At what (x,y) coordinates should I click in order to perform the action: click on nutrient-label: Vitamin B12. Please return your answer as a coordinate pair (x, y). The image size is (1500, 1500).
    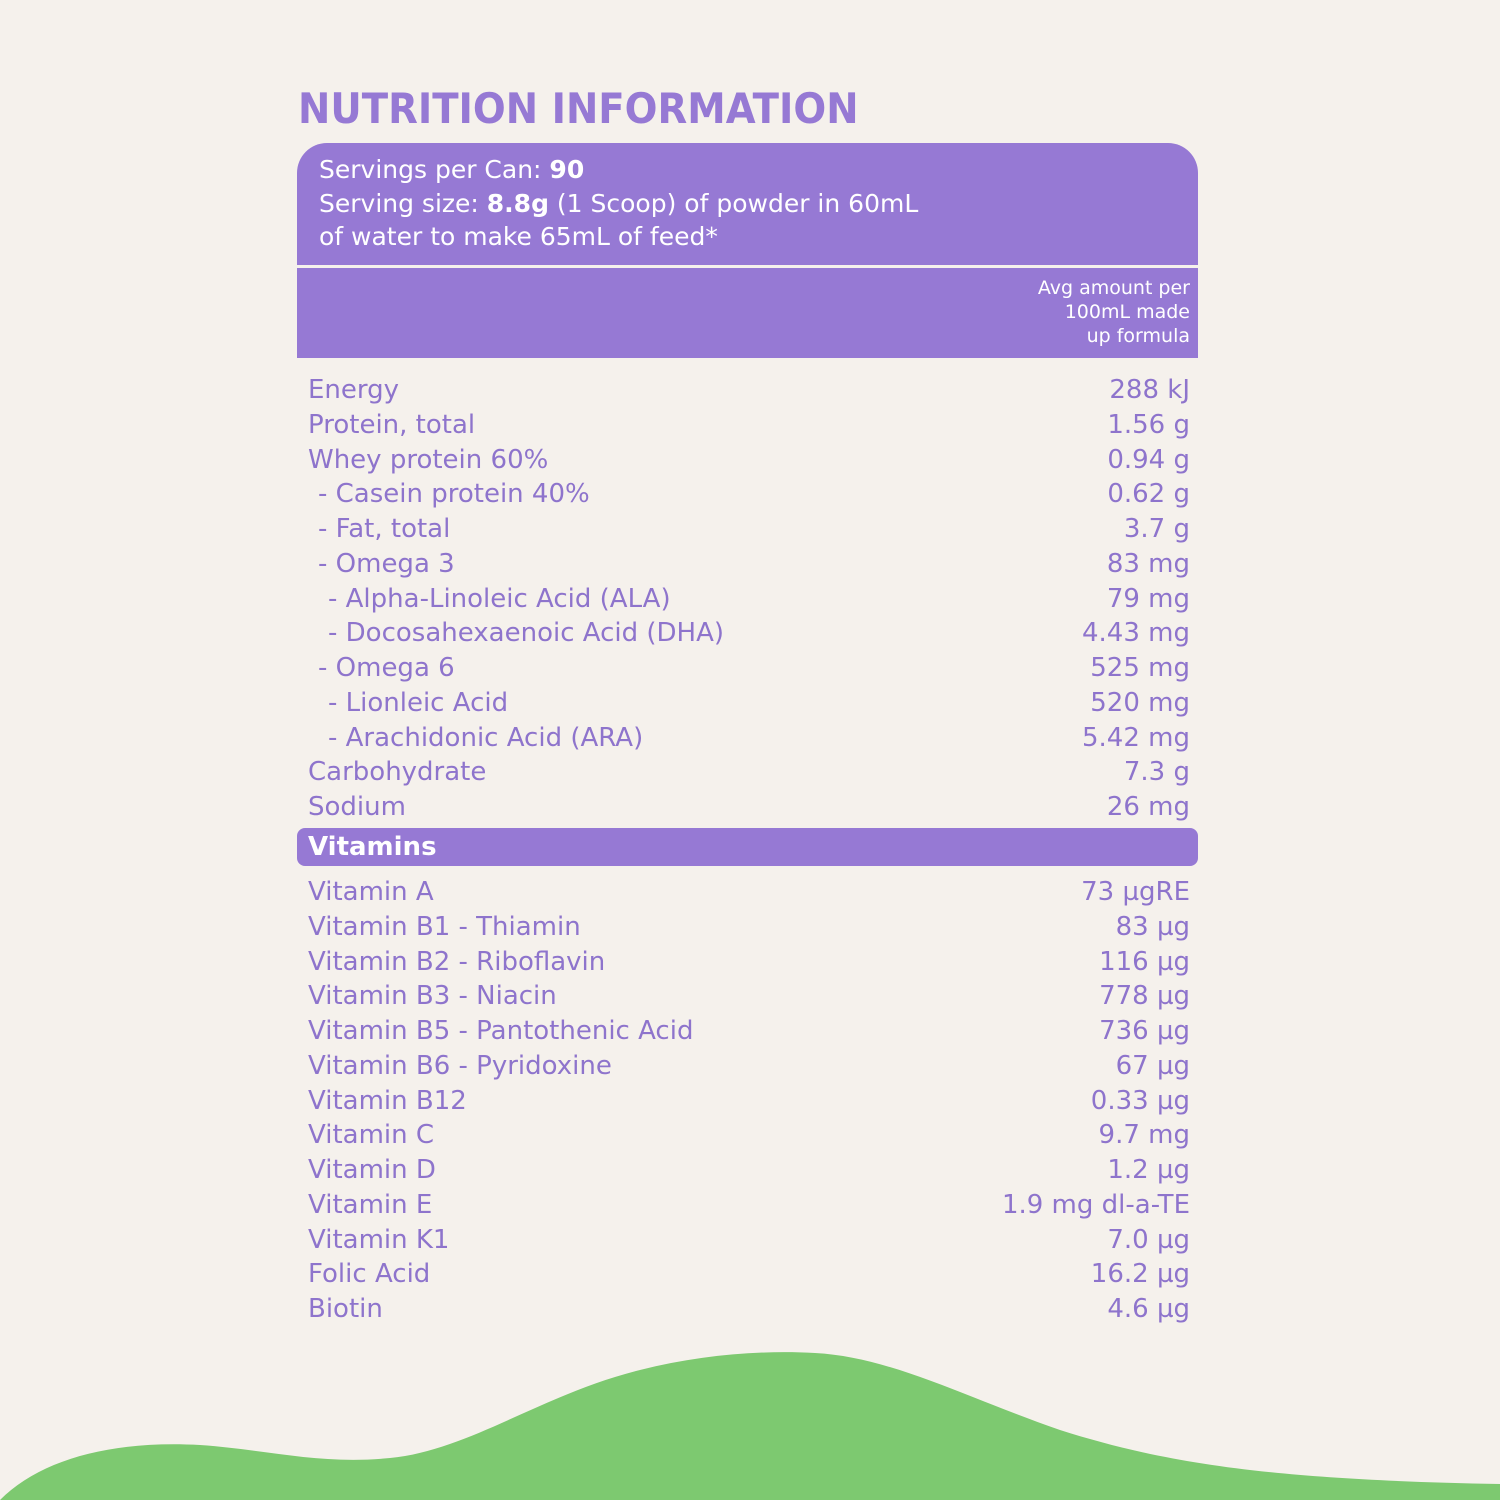
    Looking at the image, I should click on (387, 1100).